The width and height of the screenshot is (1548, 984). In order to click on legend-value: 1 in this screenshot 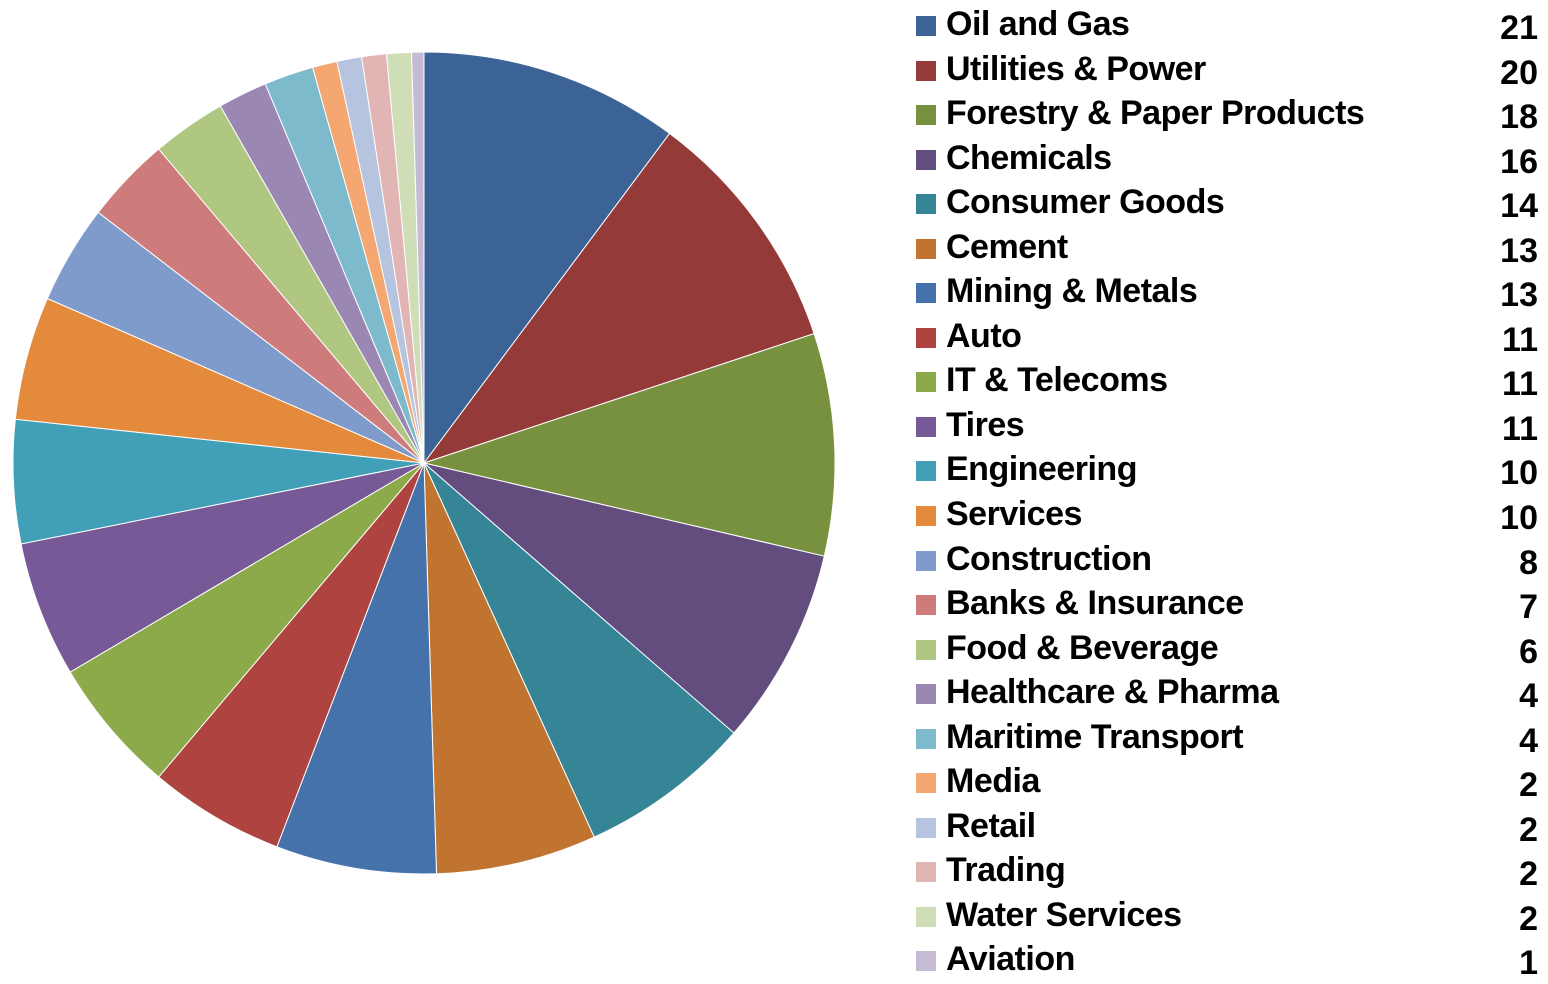, I will do `click(1528, 963)`.